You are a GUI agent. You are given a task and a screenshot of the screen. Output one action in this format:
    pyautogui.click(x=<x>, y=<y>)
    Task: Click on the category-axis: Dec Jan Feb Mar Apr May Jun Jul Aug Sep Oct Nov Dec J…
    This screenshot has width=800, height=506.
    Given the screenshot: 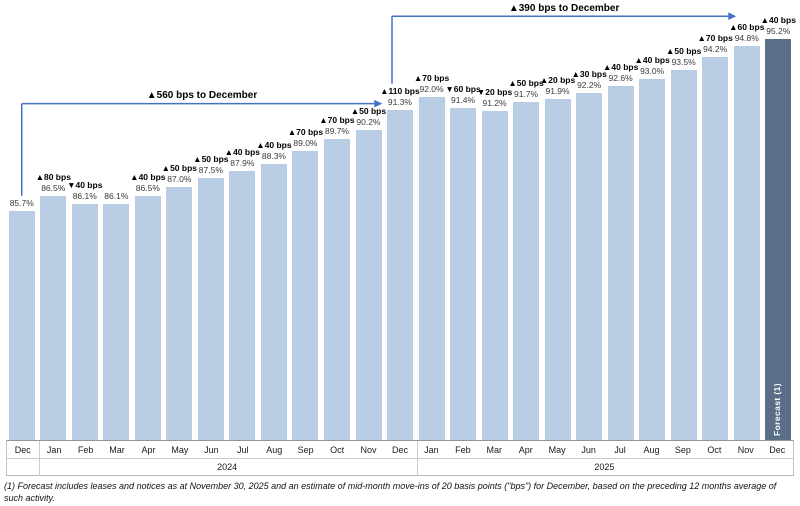 What is the action you would take?
    pyautogui.click(x=400, y=458)
    